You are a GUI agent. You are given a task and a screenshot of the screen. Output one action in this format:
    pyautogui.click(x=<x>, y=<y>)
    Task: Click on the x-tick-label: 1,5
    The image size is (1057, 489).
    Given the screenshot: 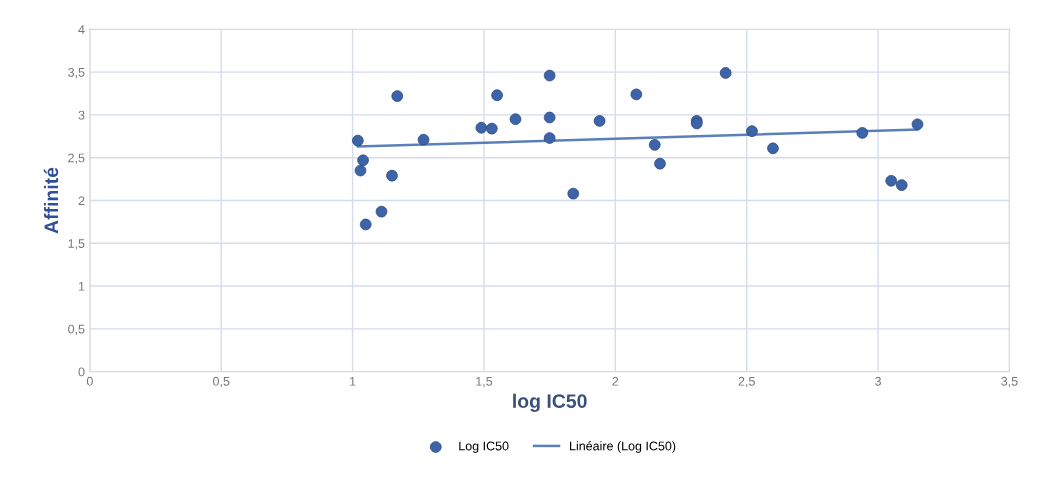 What is the action you would take?
    pyautogui.click(x=484, y=382)
    